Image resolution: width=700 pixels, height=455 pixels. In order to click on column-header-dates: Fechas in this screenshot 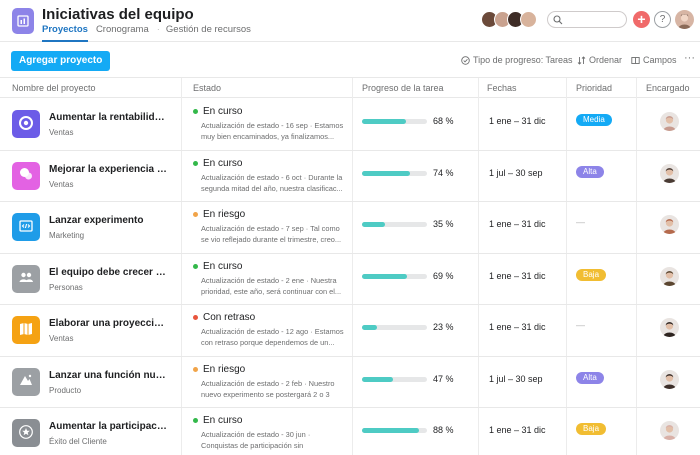, I will do `click(502, 88)`.